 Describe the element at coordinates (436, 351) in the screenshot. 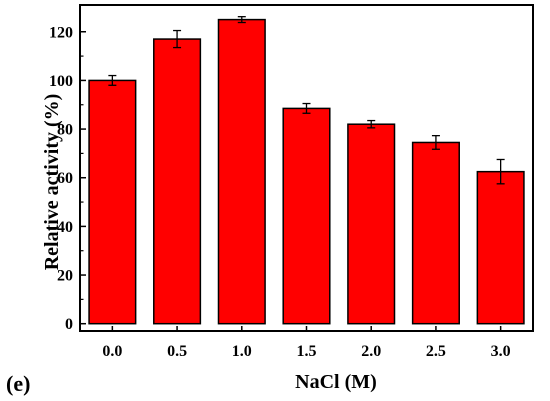

I see `x-tick-label-2.5: 2.5` at that location.